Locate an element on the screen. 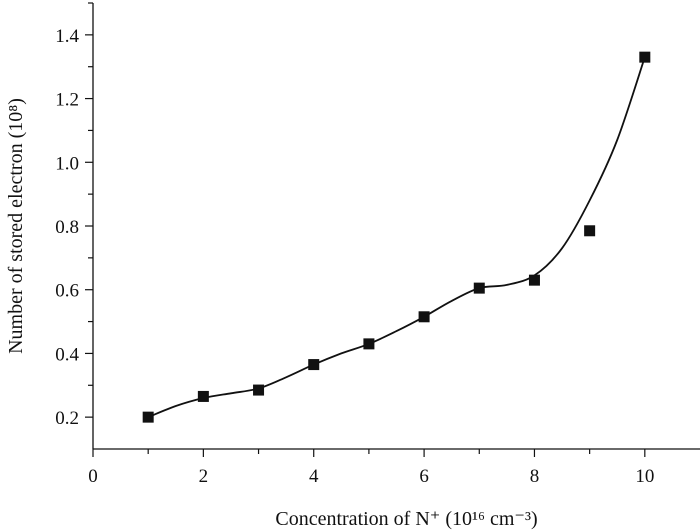  y-tick-label: 0.6 is located at coordinates (67, 291).